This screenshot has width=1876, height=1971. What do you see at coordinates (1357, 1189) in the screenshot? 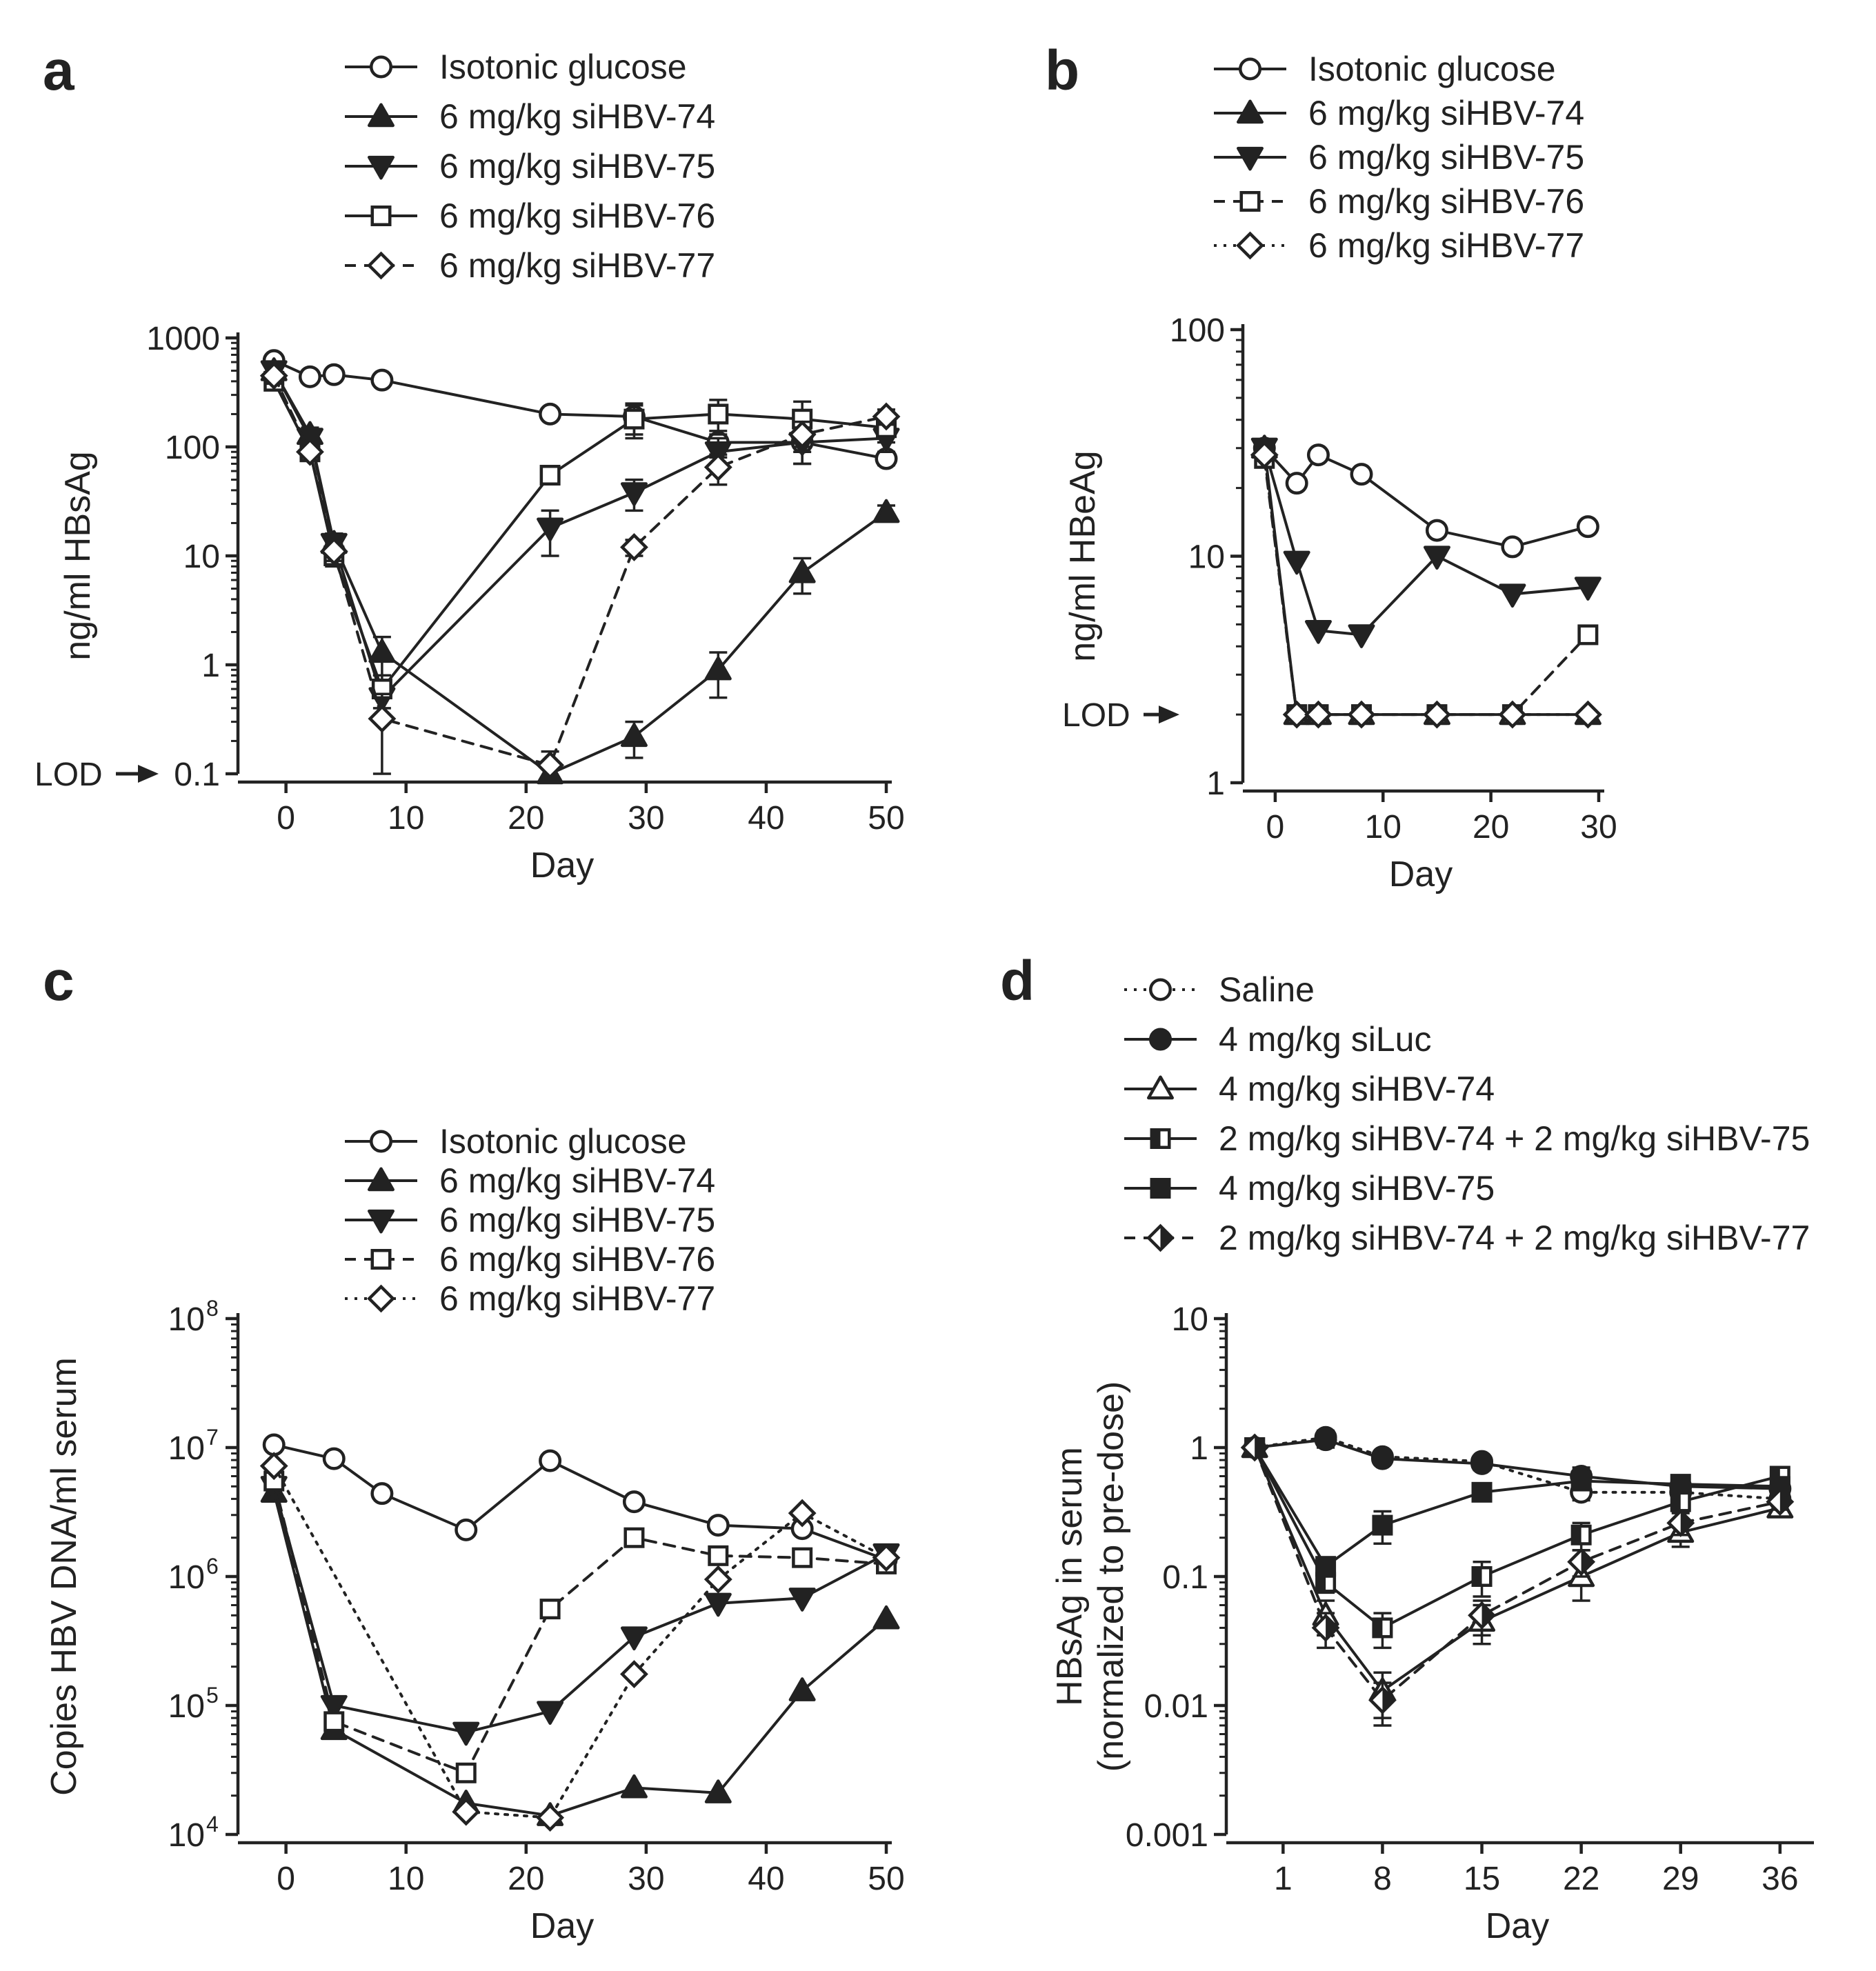
I see `panel-d-legend-label: 4 mg/kg siHBV-75` at bounding box center [1357, 1189].